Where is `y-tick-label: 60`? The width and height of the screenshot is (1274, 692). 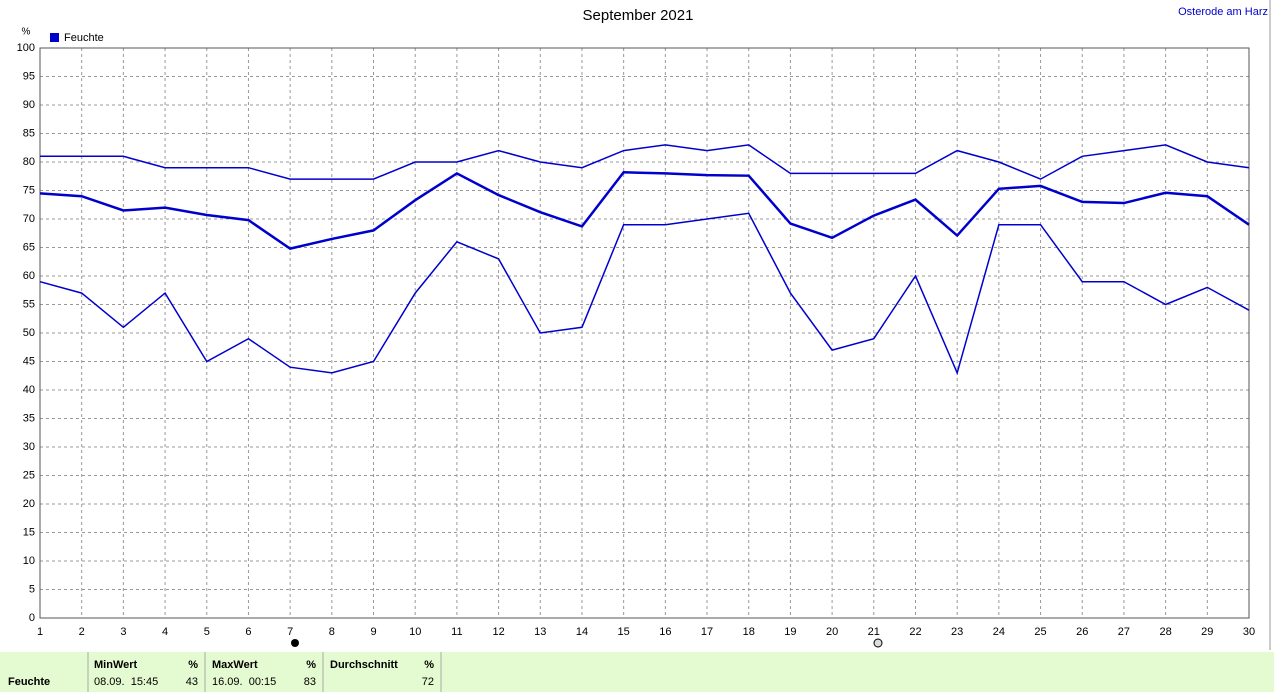
y-tick-label: 60 is located at coordinates (29, 276).